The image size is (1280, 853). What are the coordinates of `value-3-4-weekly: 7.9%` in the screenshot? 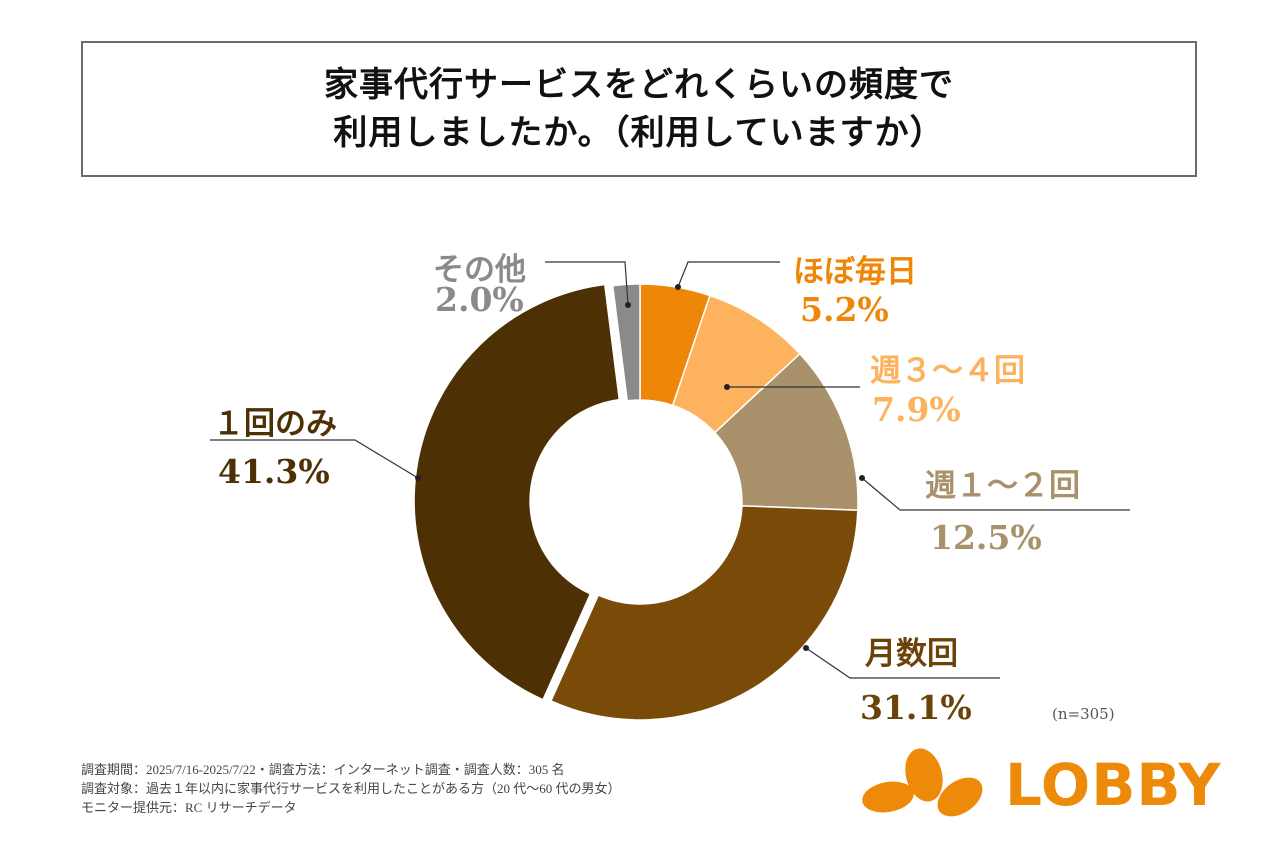 It's located at (916, 409).